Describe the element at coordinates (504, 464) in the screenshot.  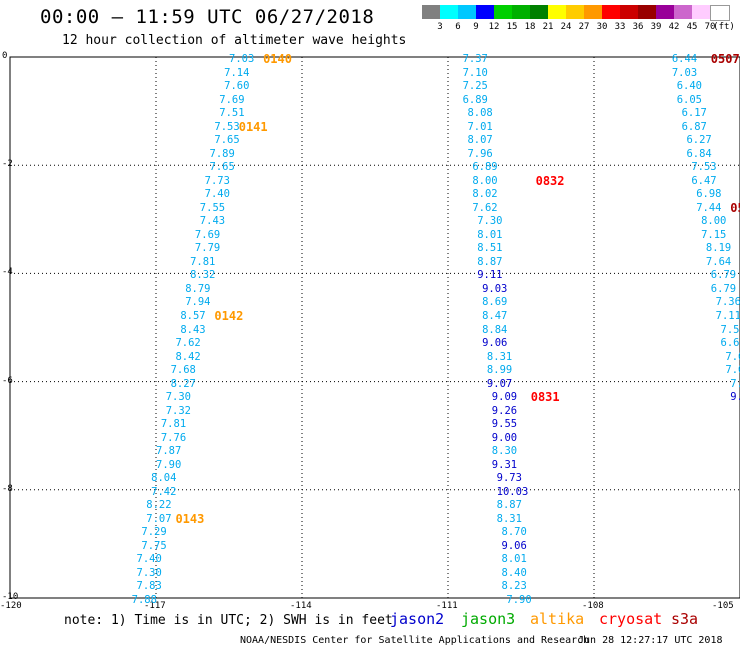
I see `wave-height-label: 9.31` at that location.